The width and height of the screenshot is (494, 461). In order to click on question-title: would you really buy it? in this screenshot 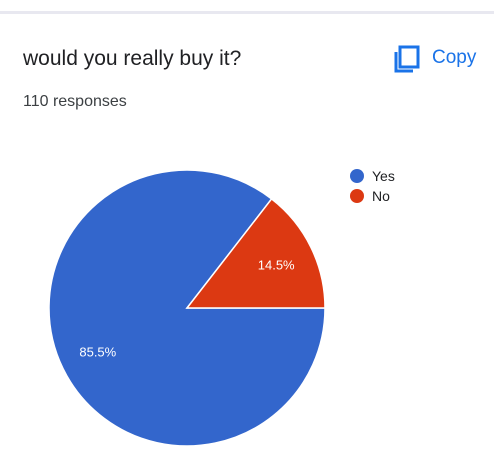, I will do `click(132, 58)`.